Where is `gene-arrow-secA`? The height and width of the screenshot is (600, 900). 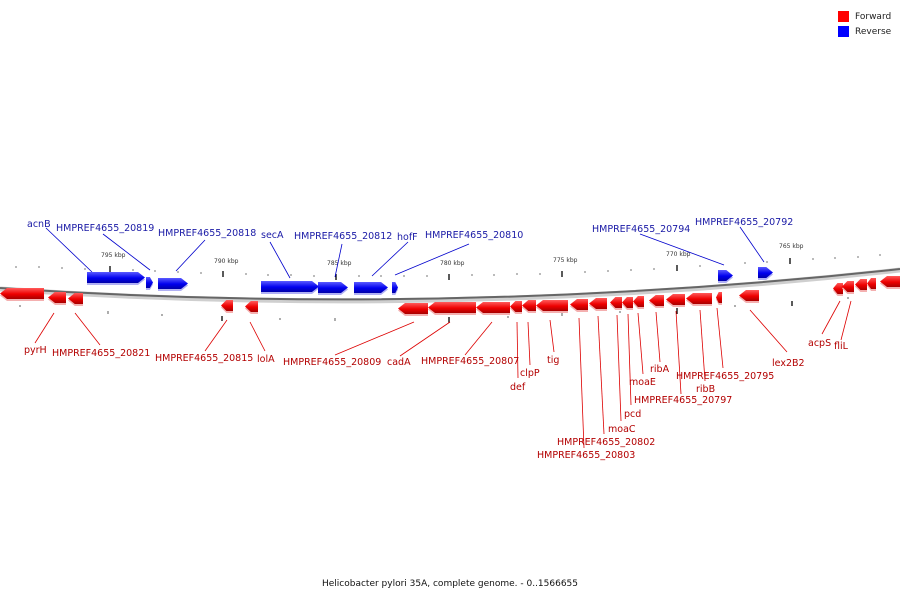
gene-arrow-secA is located at coordinates (290, 286).